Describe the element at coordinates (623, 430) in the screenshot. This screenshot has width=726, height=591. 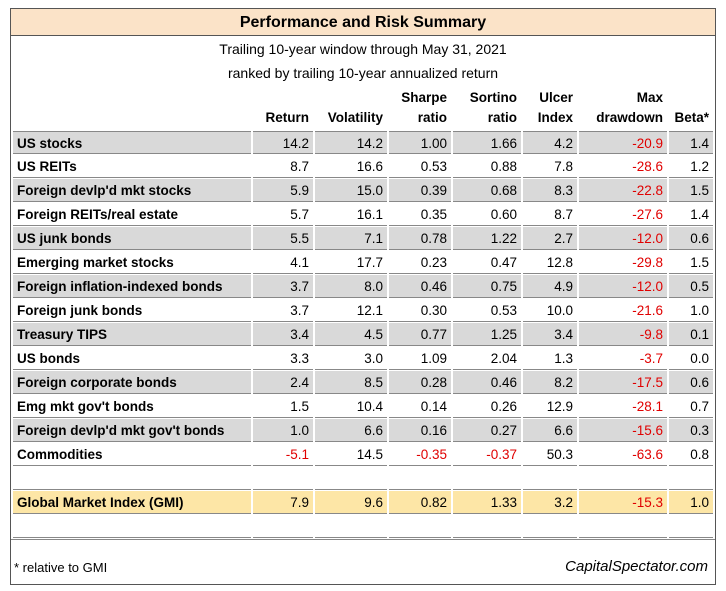
I see `cell-value: -15.6` at that location.